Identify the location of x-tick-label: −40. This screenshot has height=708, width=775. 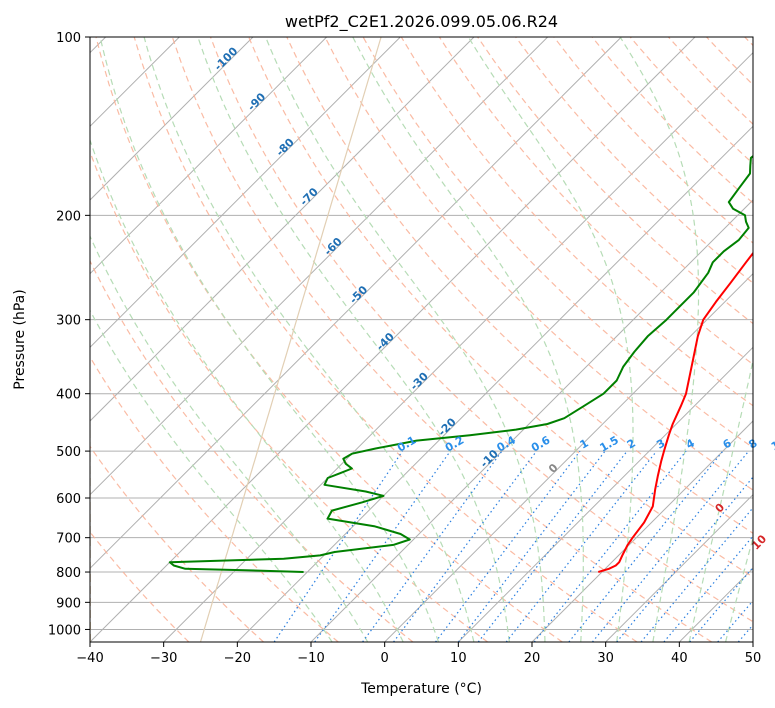
(89, 658).